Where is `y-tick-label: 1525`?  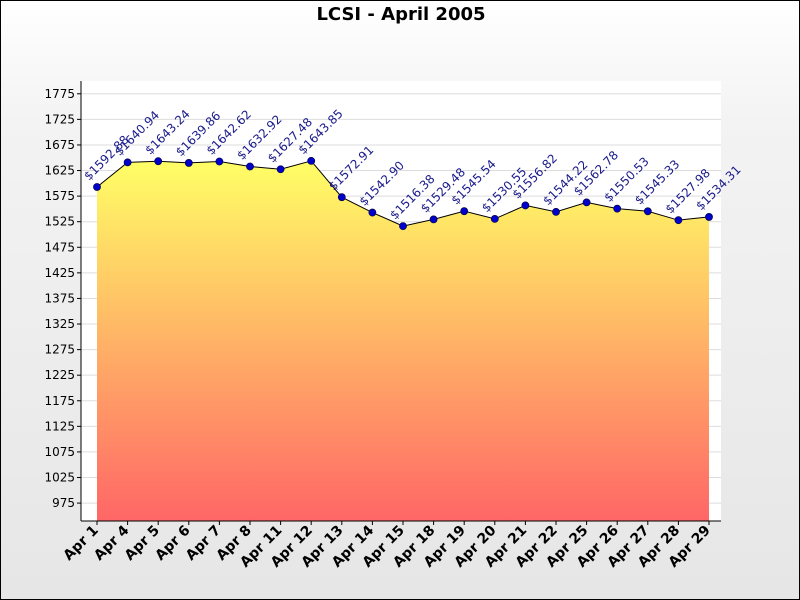 y-tick-label: 1525 is located at coordinates (59, 222).